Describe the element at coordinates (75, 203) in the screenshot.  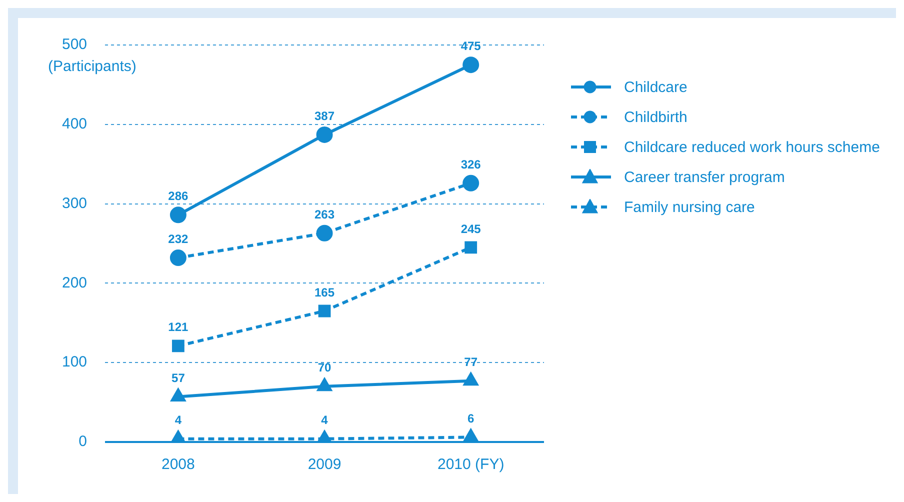
I see `y-tick-label: 300` at that location.